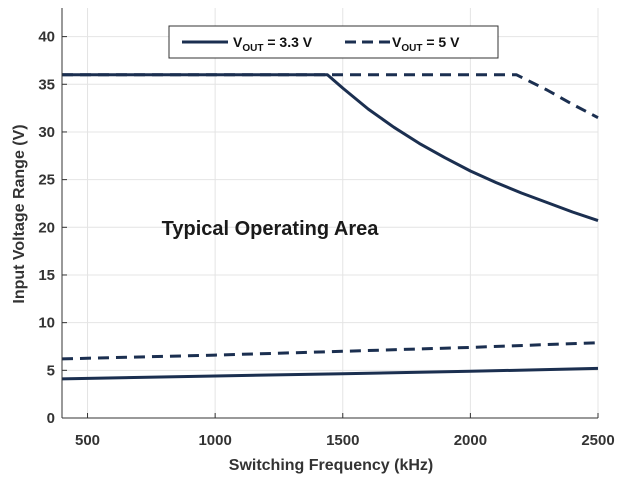 This screenshot has height=478, width=618. I want to click on x-axis-label: Switching Frequency (kHz), so click(331, 465).